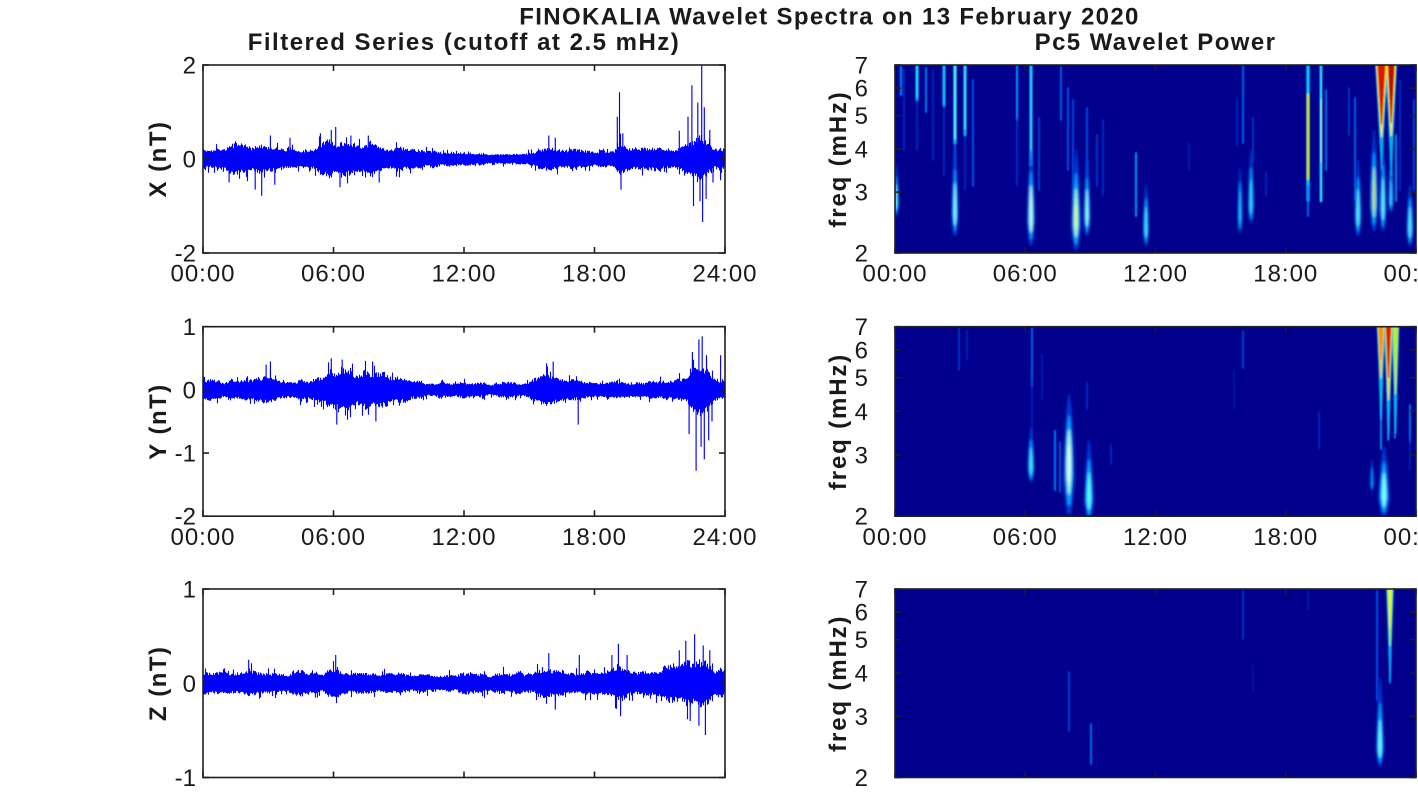  Describe the element at coordinates (158, 683) in the screenshot. I see `svg-text: Z (nT)` at that location.